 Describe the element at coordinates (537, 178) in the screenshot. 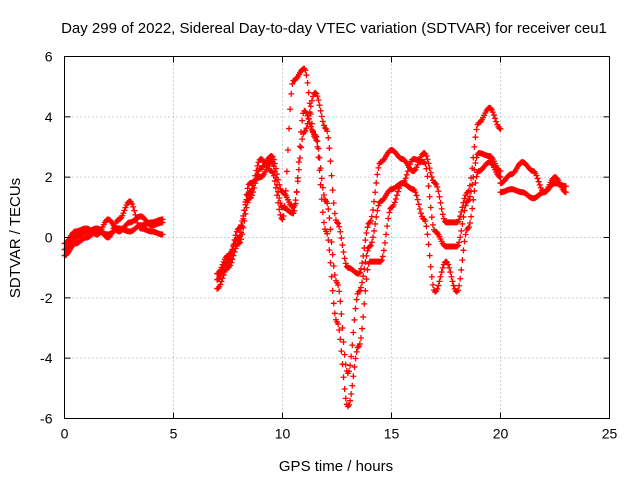

I see `track-e-marker` at that location.